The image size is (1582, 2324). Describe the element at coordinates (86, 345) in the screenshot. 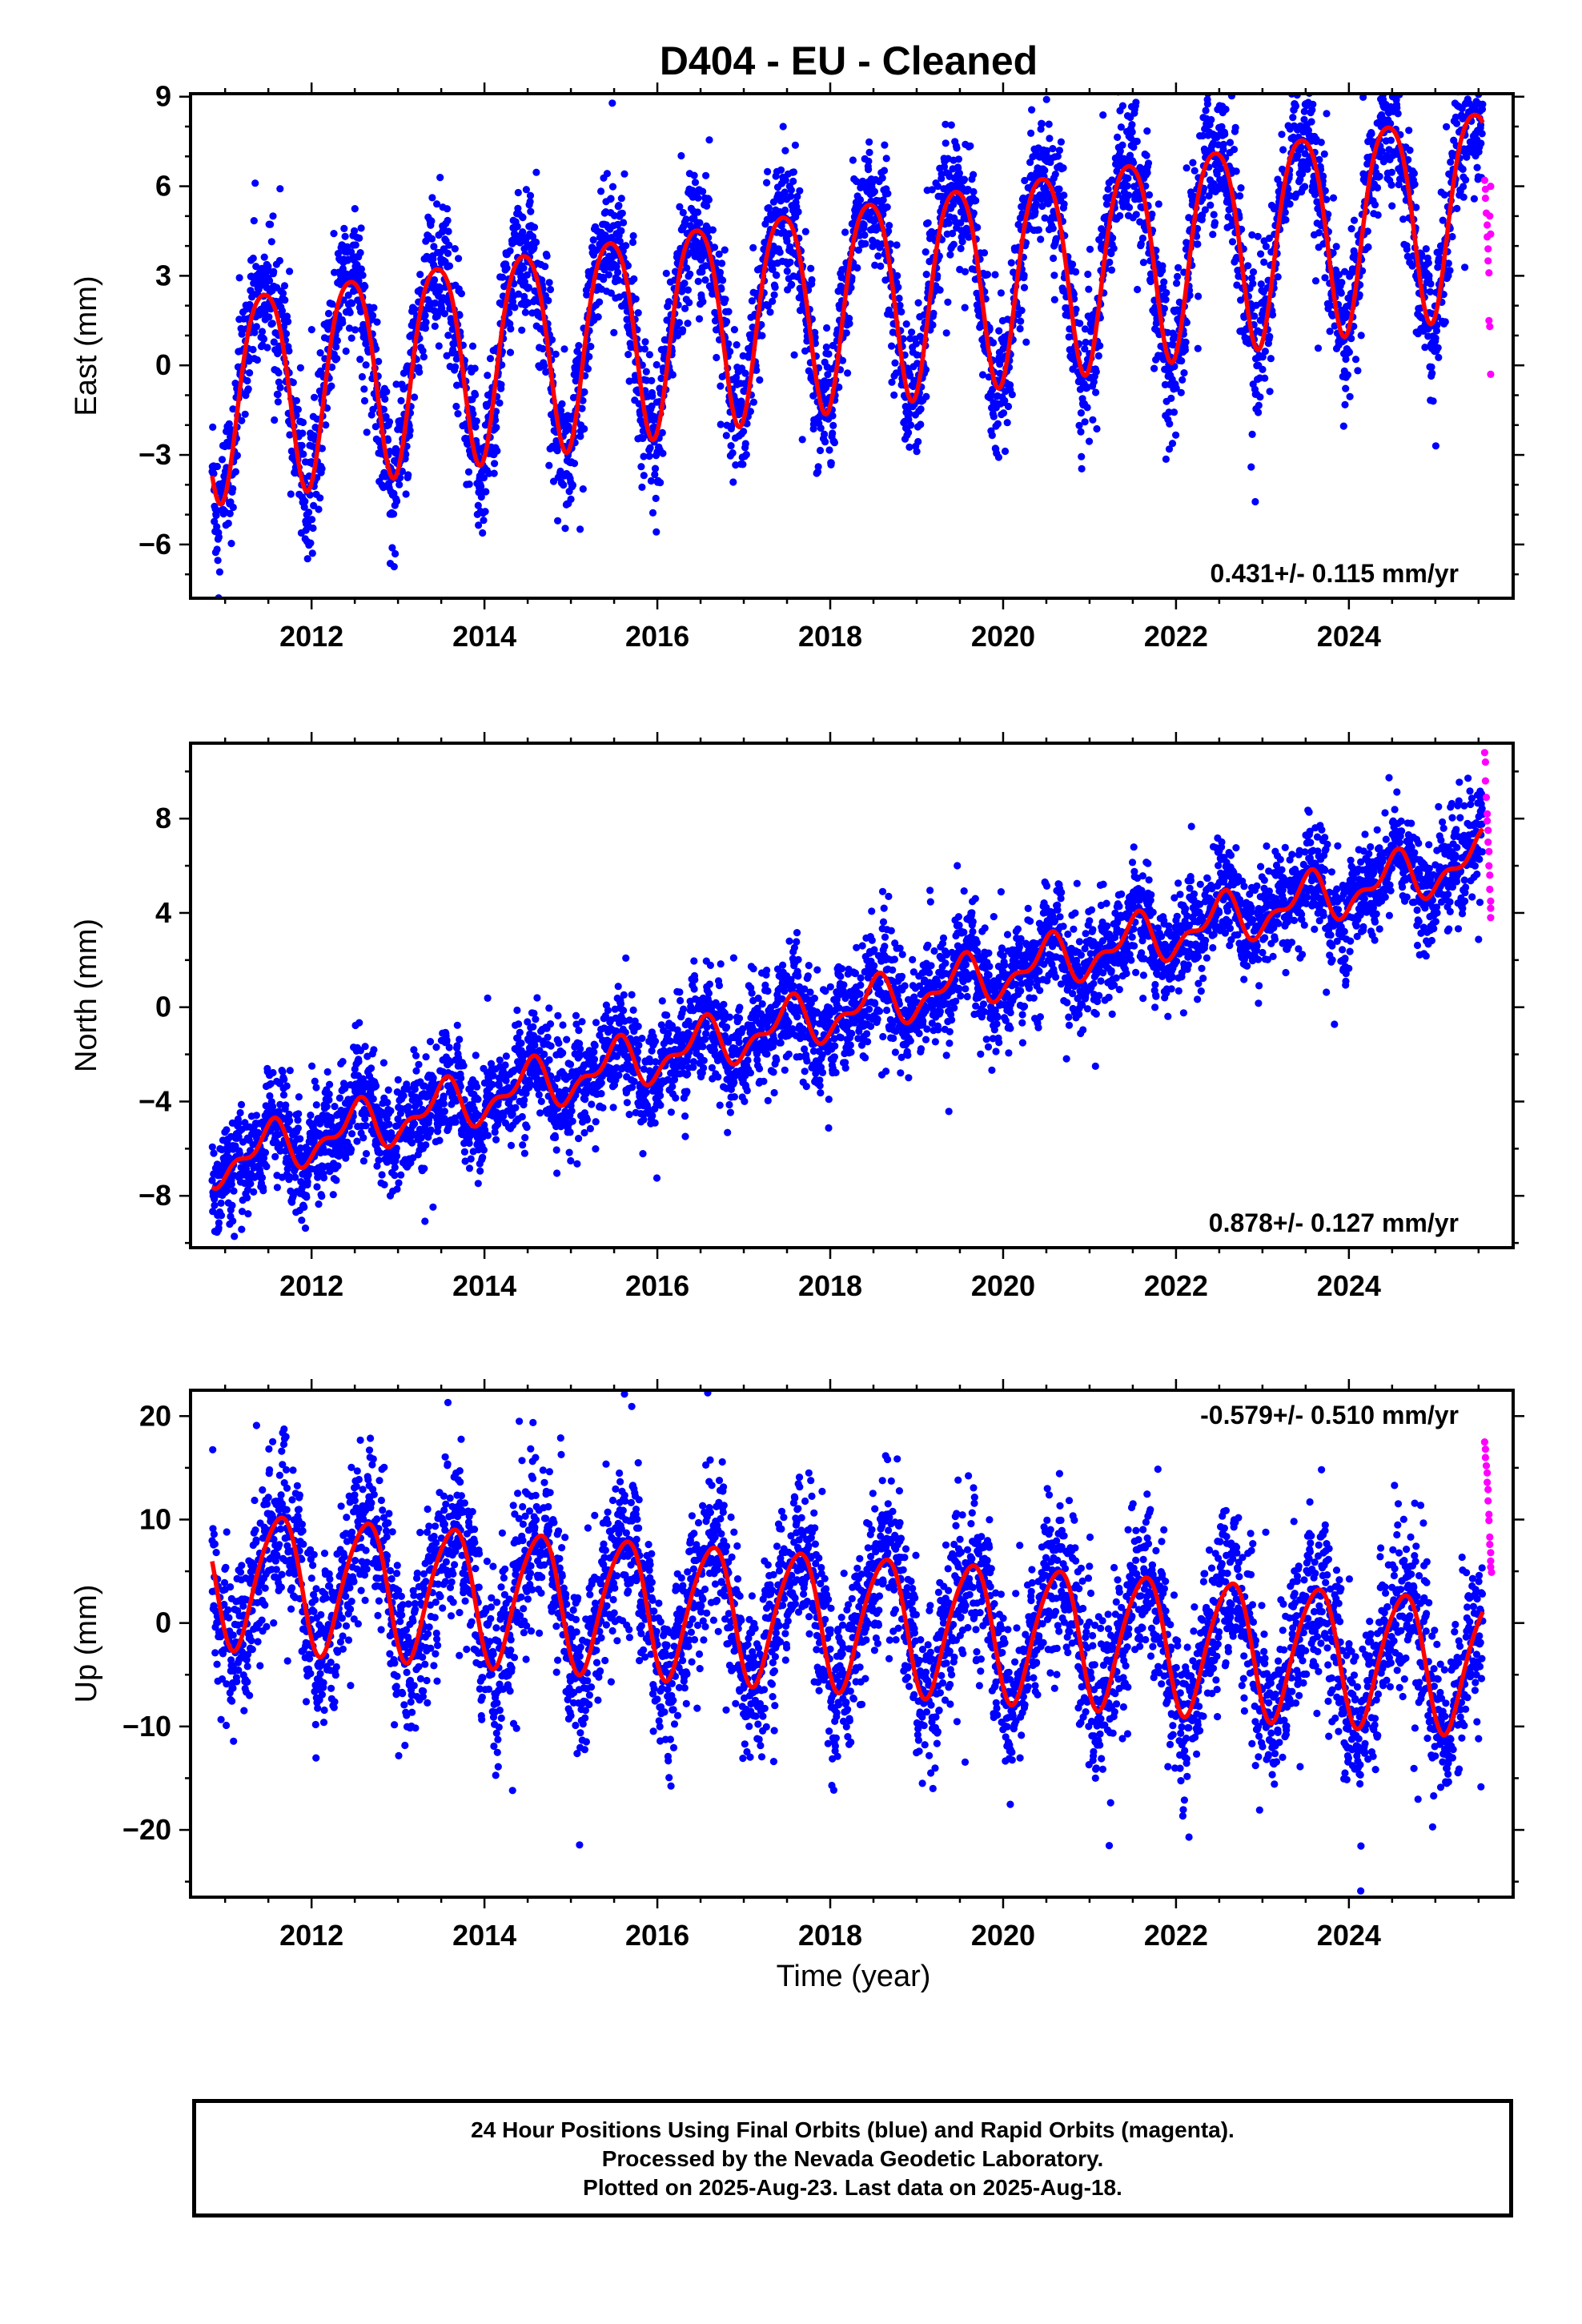

I see `y-axis-title: East (mm)` at that location.